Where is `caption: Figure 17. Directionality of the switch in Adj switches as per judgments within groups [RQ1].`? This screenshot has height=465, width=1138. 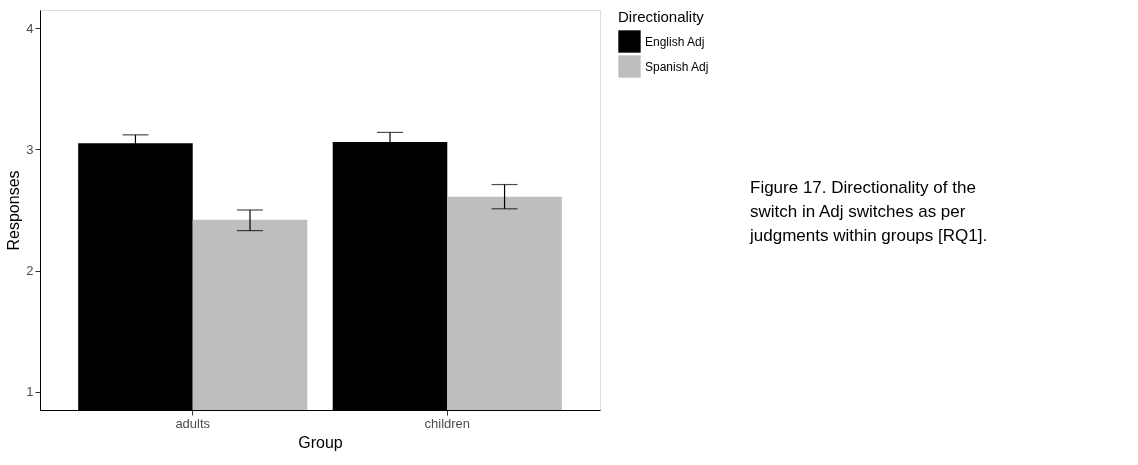
caption: Figure 17. Directionality of the switch in Adj switches as per judgments within groups [RQ1]. is located at coordinates (868, 211).